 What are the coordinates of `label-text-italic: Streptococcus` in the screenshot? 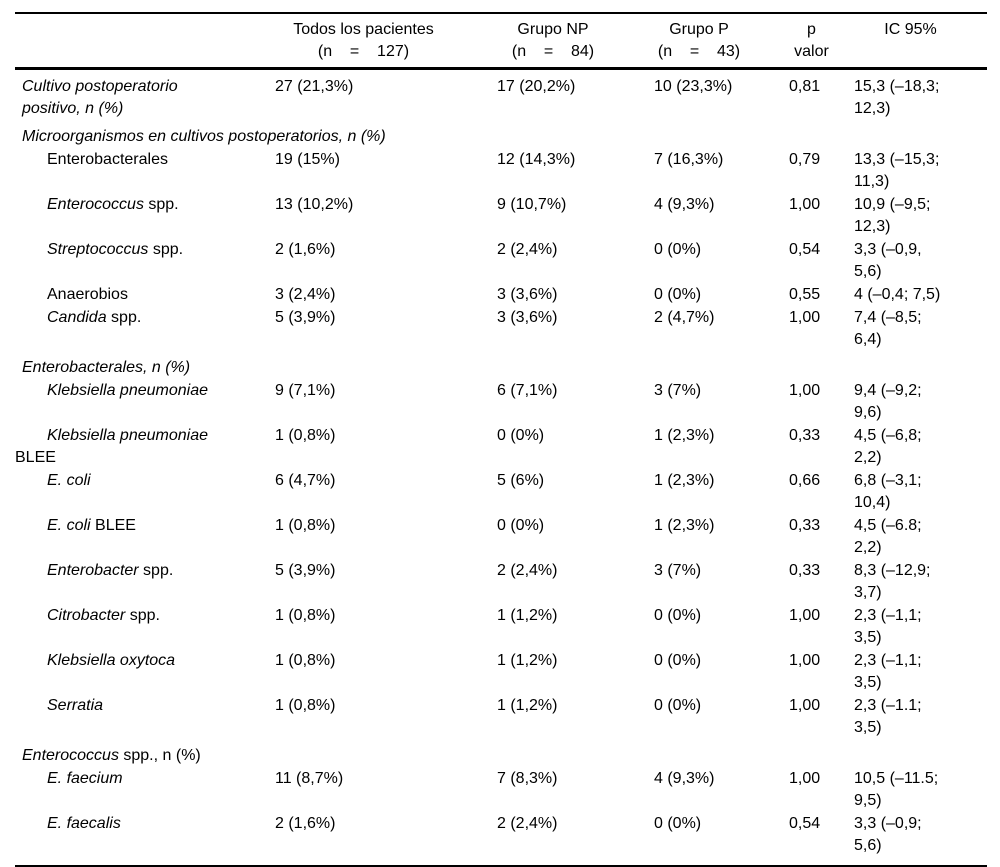 It's located at (98, 249).